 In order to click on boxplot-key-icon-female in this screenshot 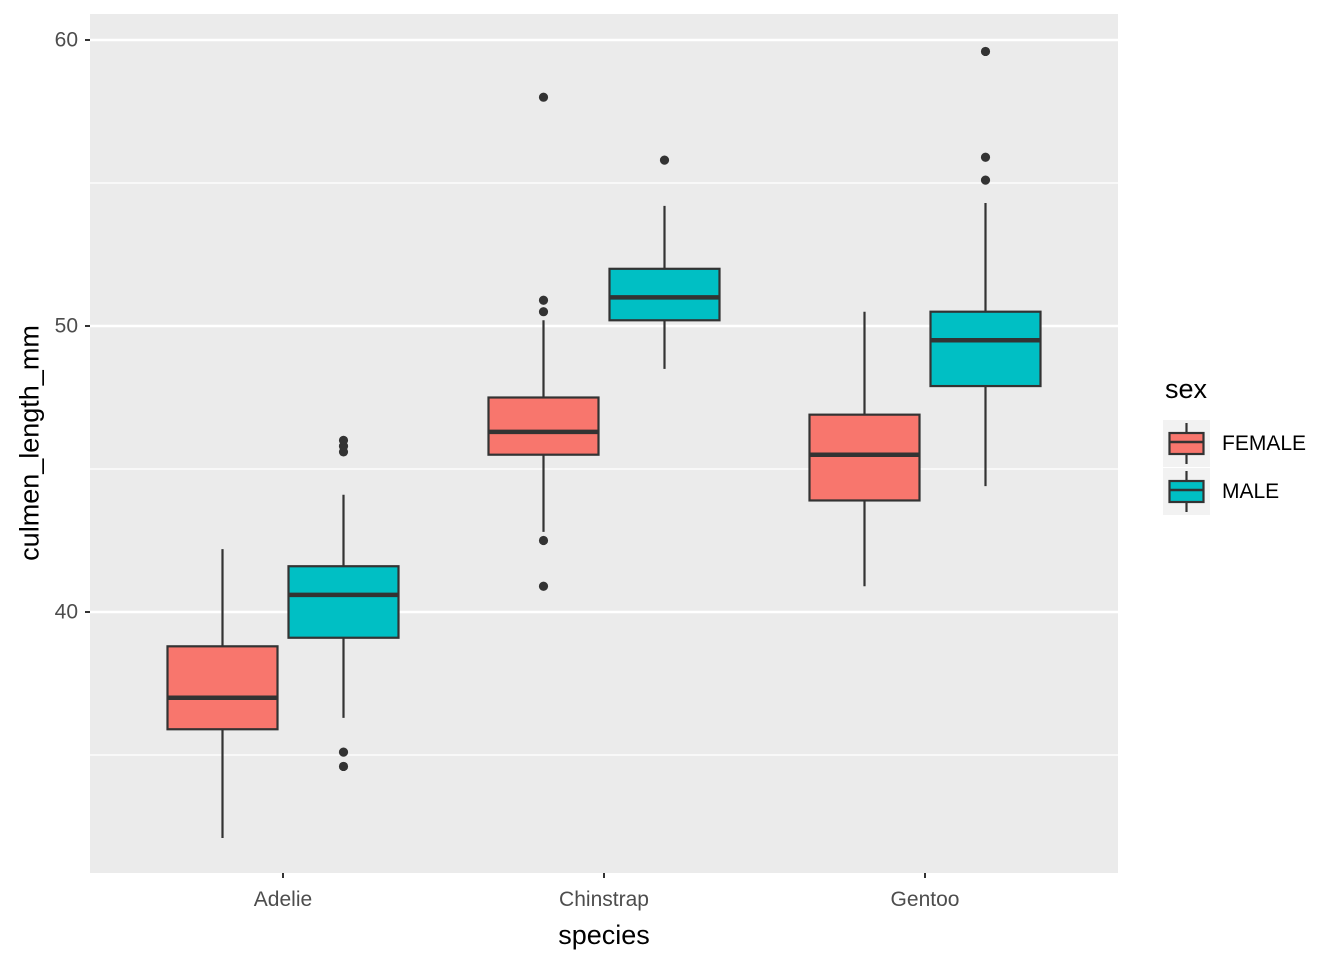, I will do `click(1186, 443)`.